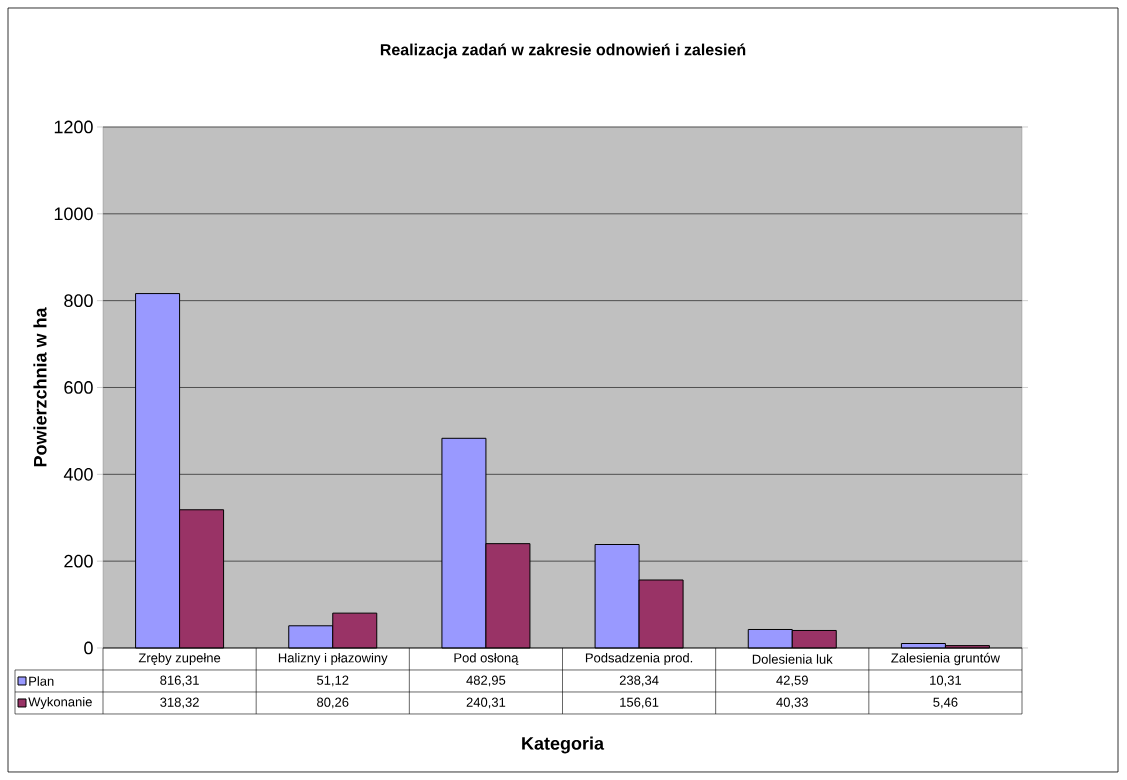 The height and width of the screenshot is (780, 1127). I want to click on y-axis-title: Powierzchnia w ha, so click(40, 387).